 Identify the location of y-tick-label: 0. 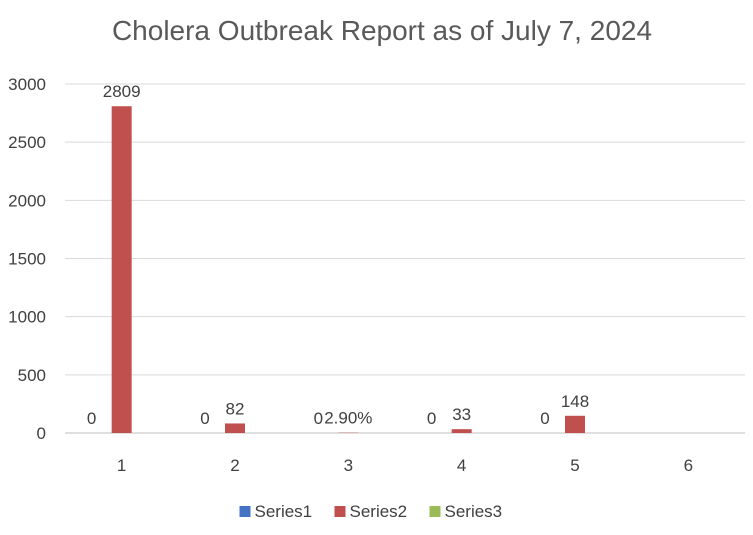
(41, 433).